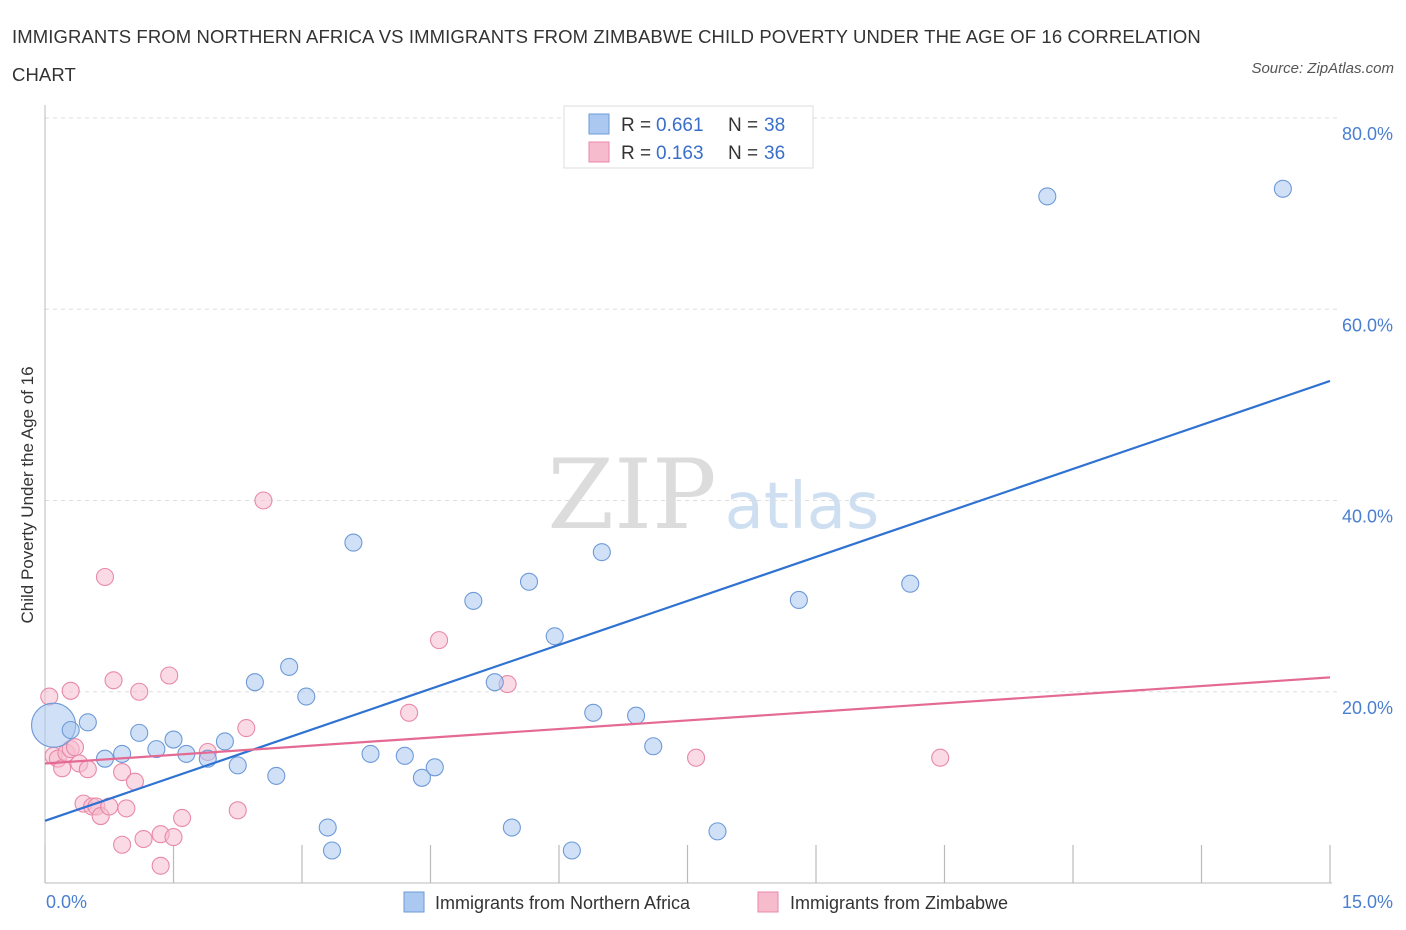 Image resolution: width=1406 pixels, height=930 pixels. I want to click on legend-n-value-pink: 36, so click(774, 153).